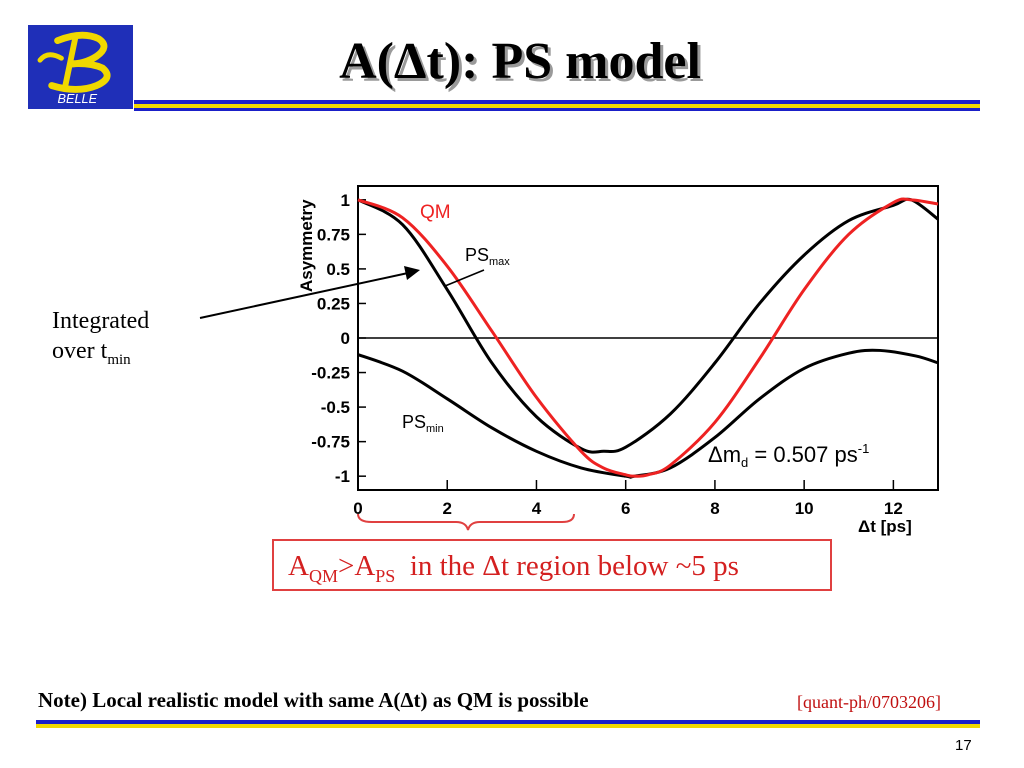 The image size is (1024, 768). What do you see at coordinates (338, 338) in the screenshot?
I see `y-axis-ticks: 1 0.75 0.5 0.25 0 -0.25 -0.5 -0.75 -1` at bounding box center [338, 338].